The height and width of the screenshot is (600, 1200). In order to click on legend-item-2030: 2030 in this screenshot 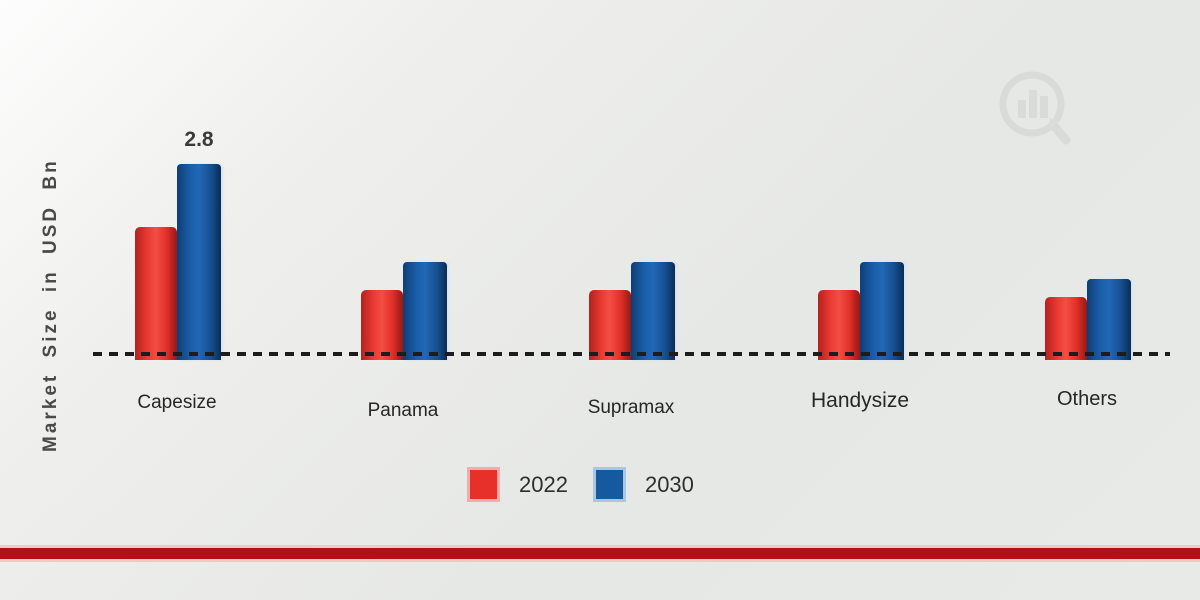, I will do `click(644, 484)`.